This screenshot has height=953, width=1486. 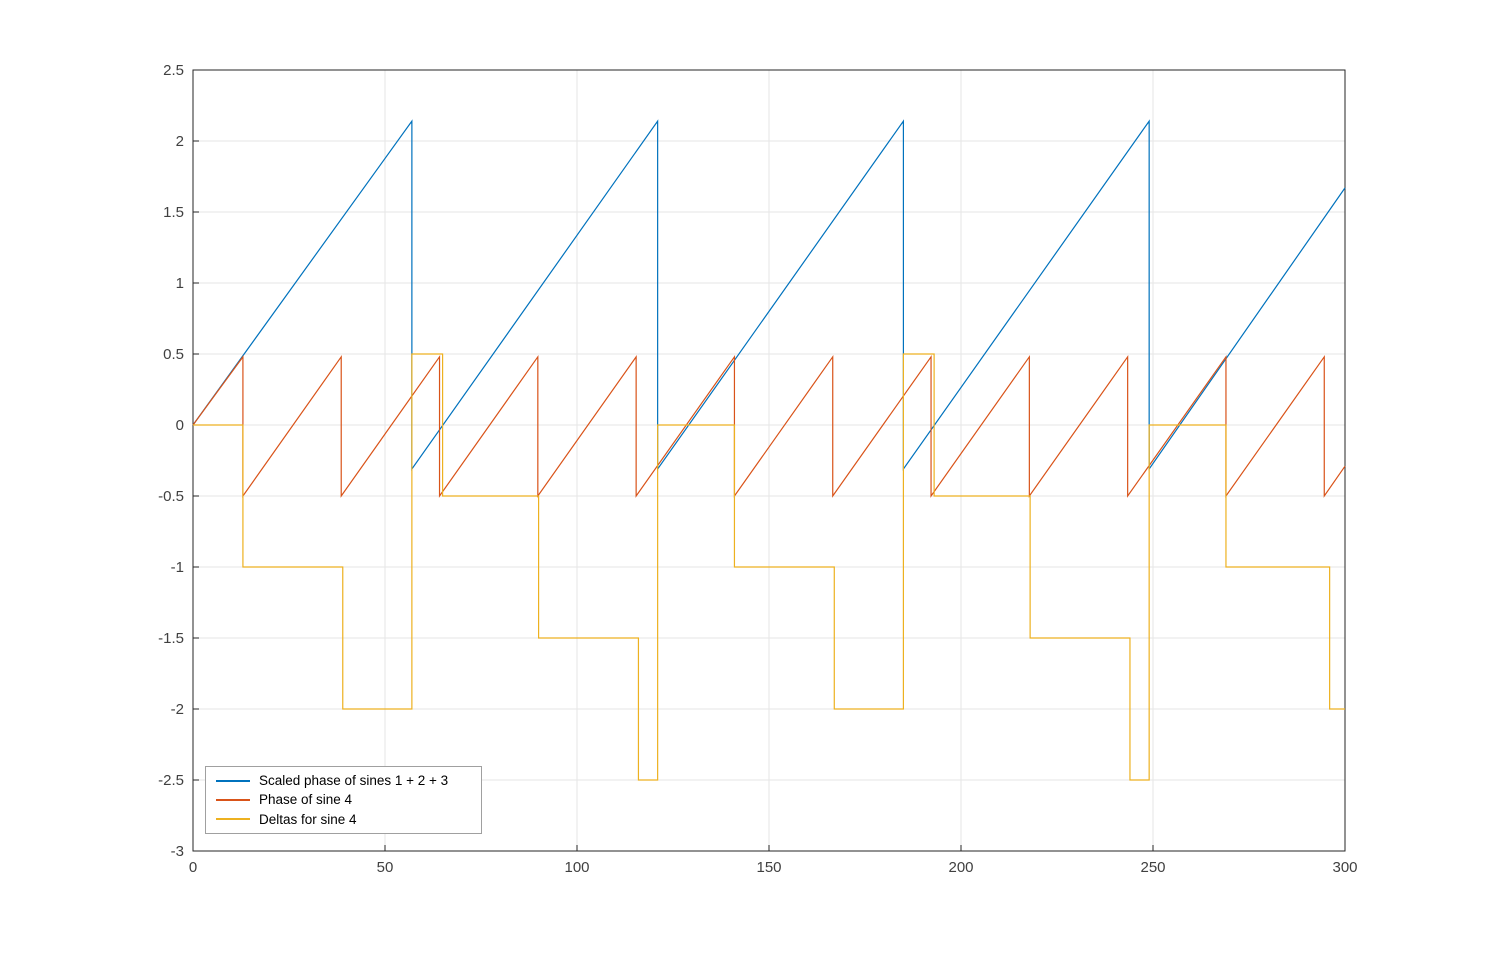 What do you see at coordinates (180, 425) in the screenshot?
I see `y-tick-label: 0` at bounding box center [180, 425].